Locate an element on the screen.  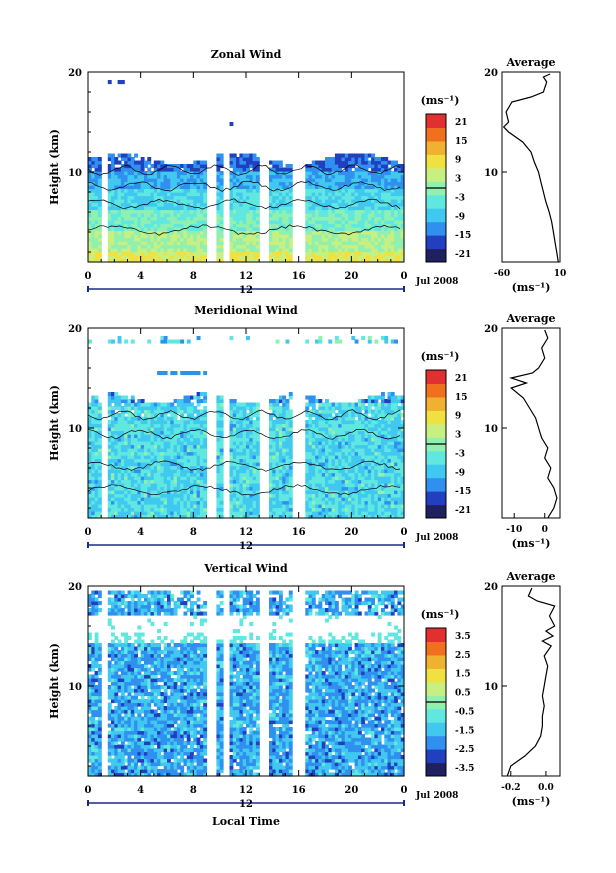
colorbar-tick-label: 0.5 is located at coordinates (463, 694).